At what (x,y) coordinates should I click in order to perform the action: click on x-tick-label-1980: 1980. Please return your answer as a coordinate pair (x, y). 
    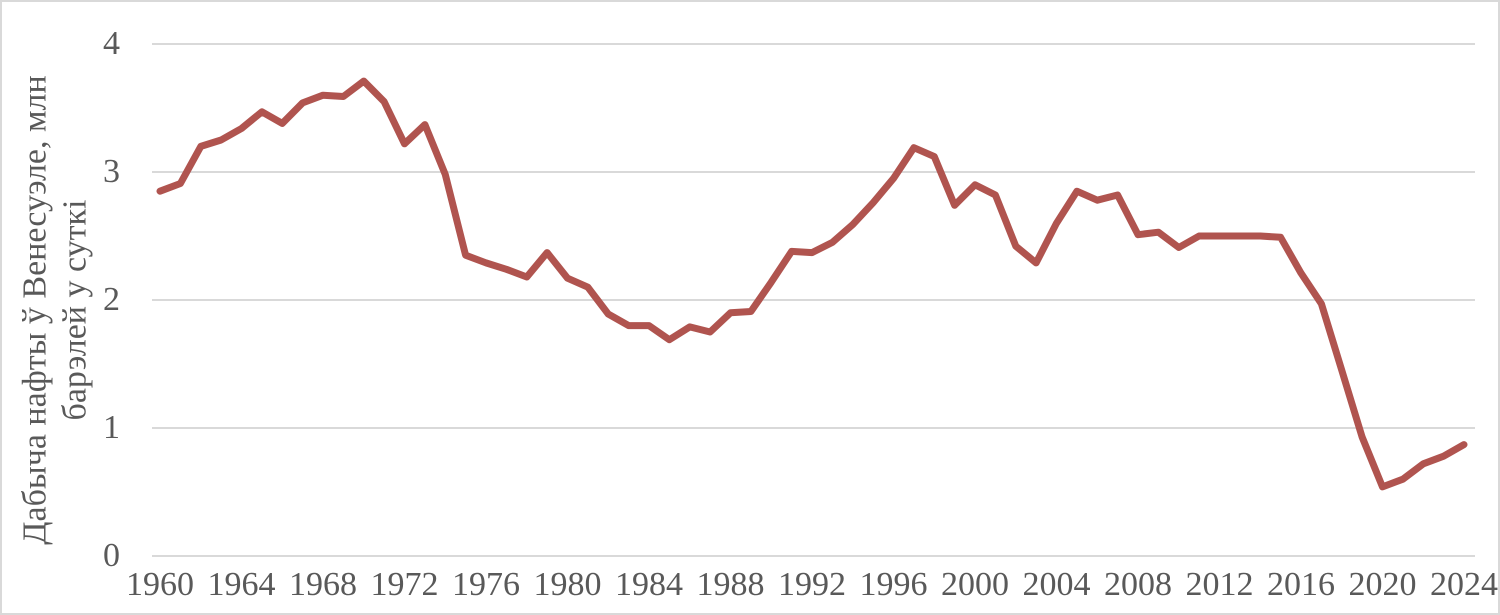
    Looking at the image, I should click on (567, 584).